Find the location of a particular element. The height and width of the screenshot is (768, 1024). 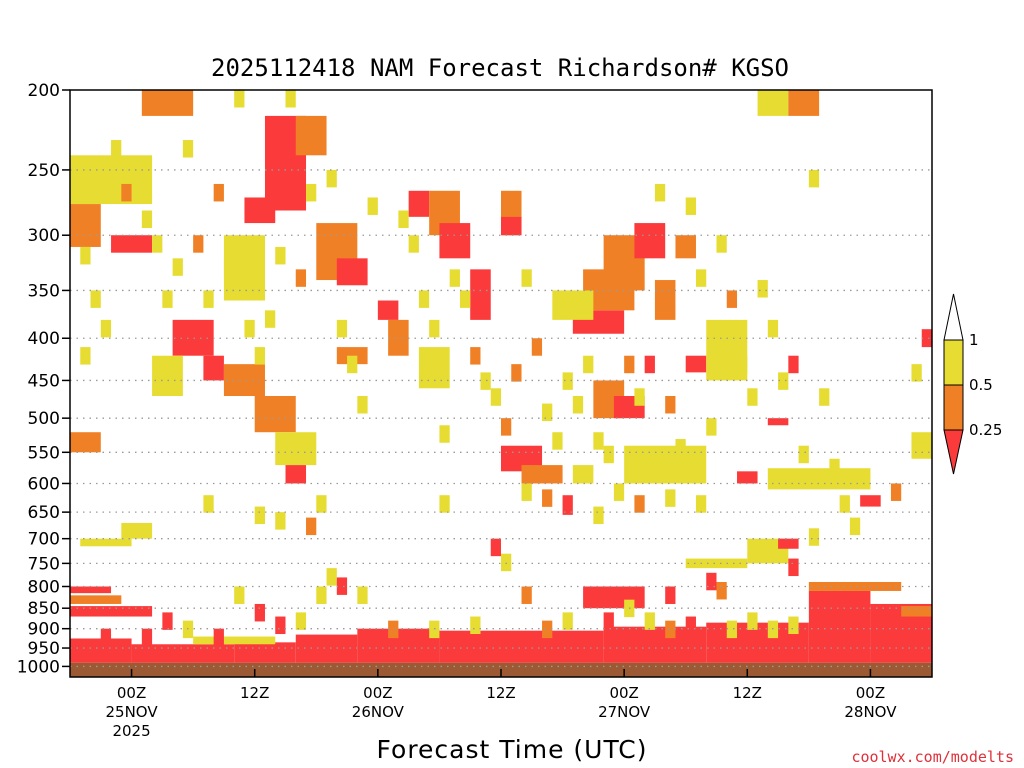

x-tick-label-0-1: 25NOV is located at coordinates (132, 712).